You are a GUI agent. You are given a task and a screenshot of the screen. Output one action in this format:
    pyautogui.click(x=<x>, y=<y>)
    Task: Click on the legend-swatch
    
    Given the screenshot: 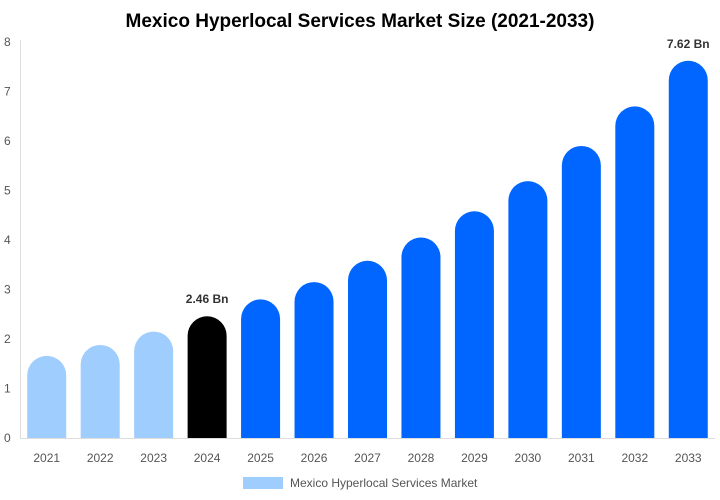 What is the action you would take?
    pyautogui.click(x=263, y=483)
    